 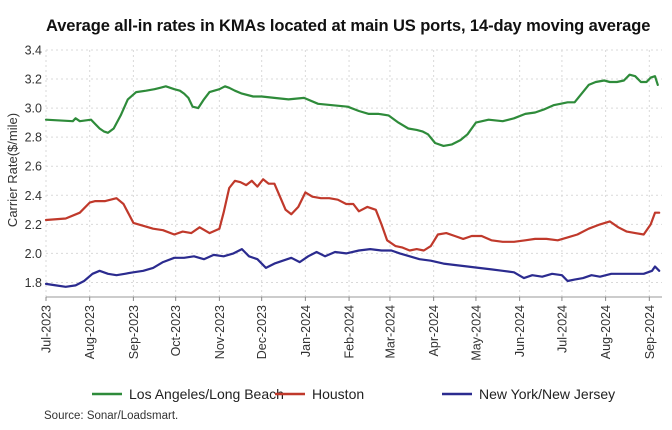 What do you see at coordinates (338, 394) in the screenshot?
I see `legend-label: Houston` at bounding box center [338, 394].